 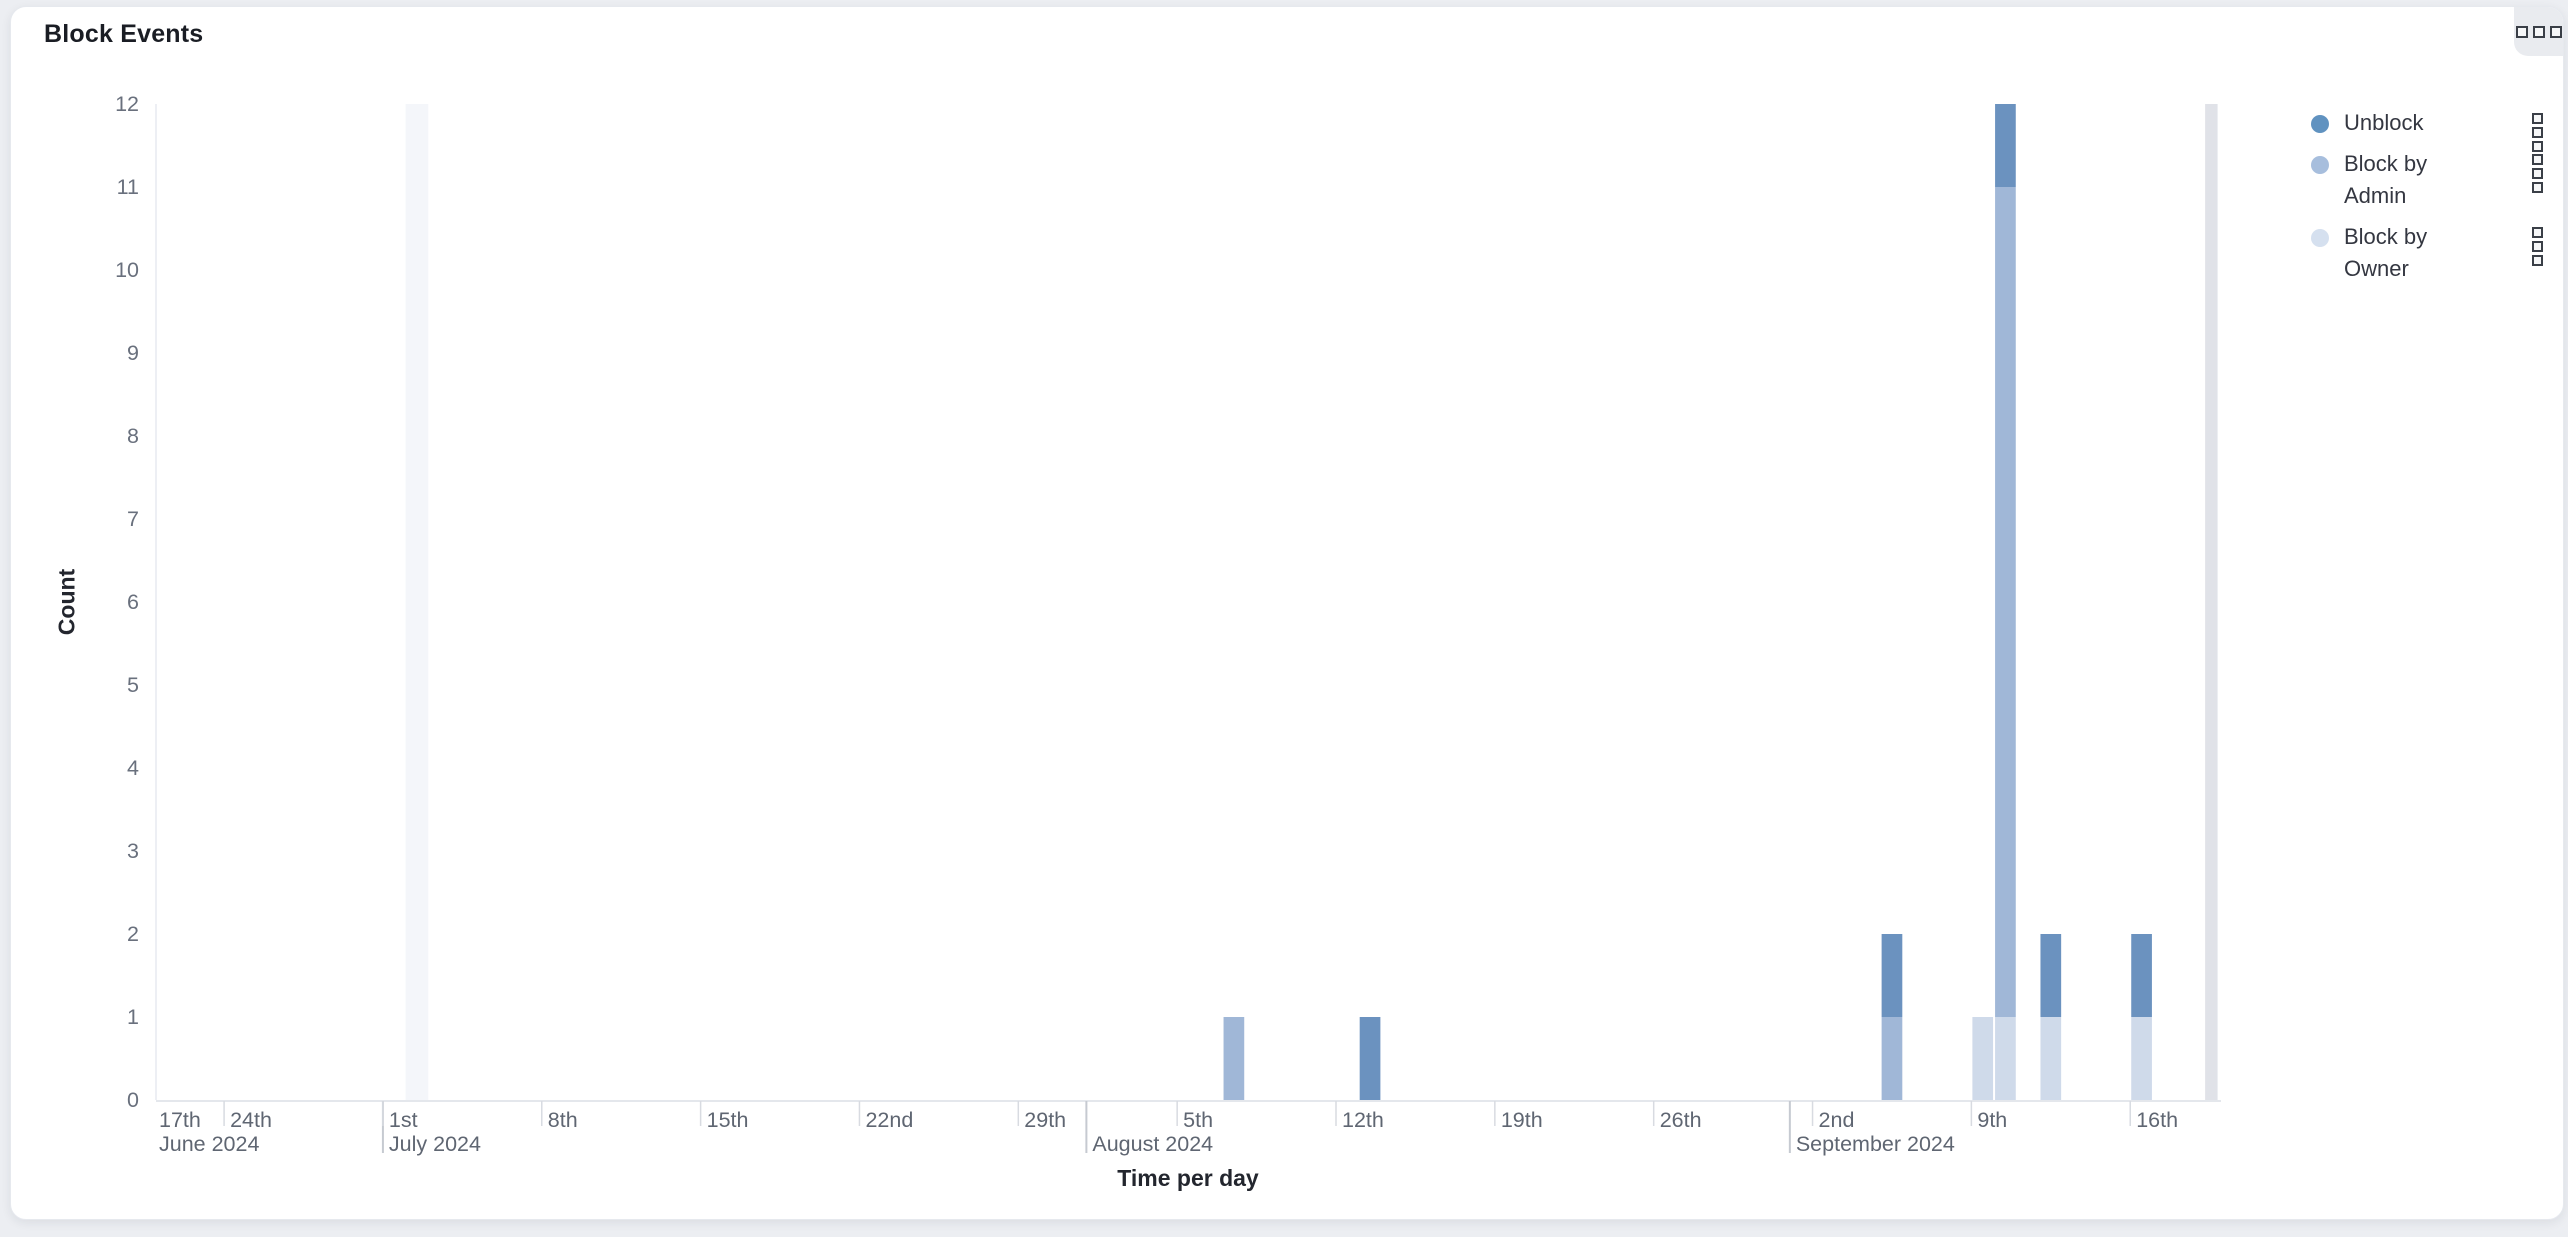 I want to click on highlight-band, so click(x=417, y=602).